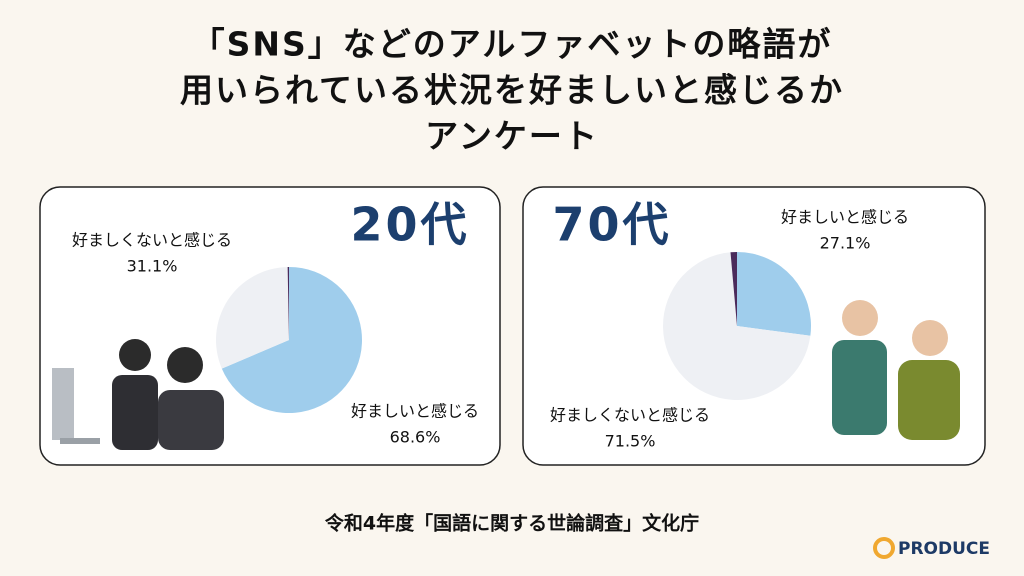 This screenshot has width=1024, height=576. What do you see at coordinates (409, 225) in the screenshot?
I see `chart-title: 20代` at bounding box center [409, 225].